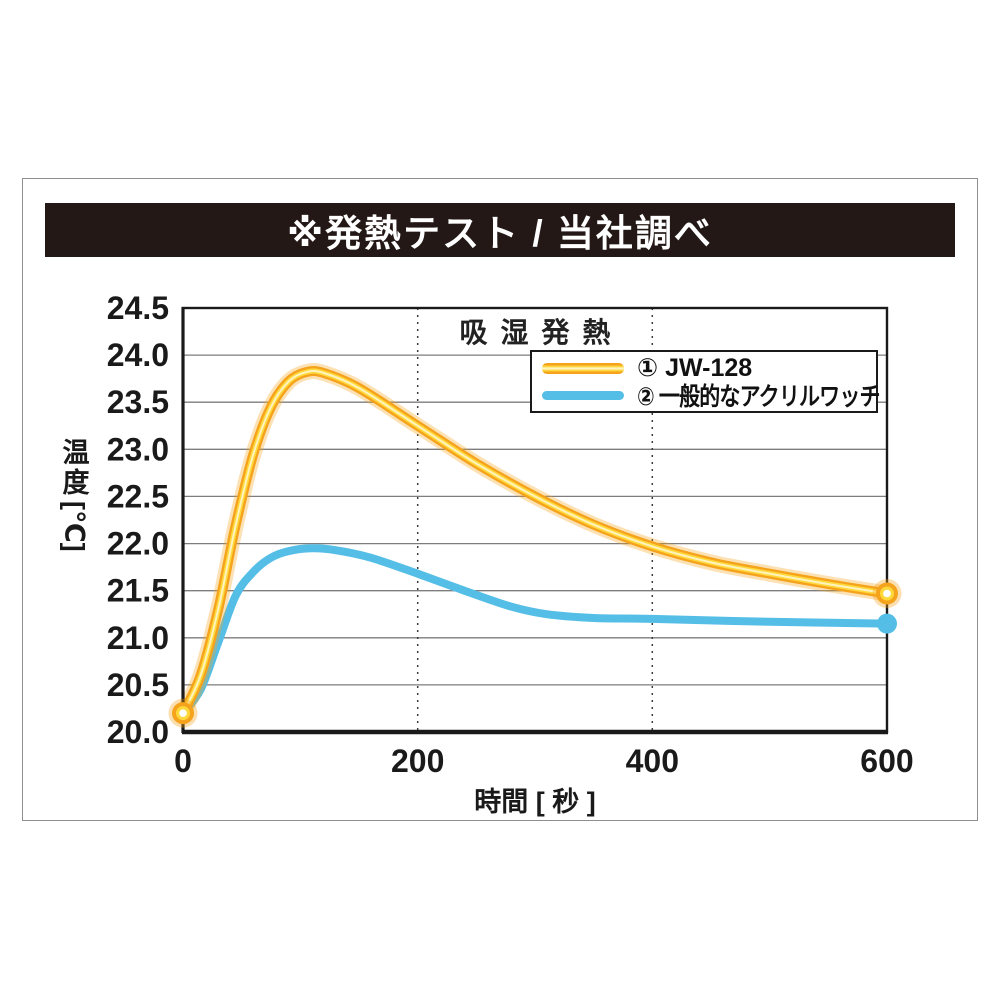 This screenshot has height=1000, width=1000. Describe the element at coordinates (886, 761) in the screenshot. I see `x-tick-label: 600` at that location.